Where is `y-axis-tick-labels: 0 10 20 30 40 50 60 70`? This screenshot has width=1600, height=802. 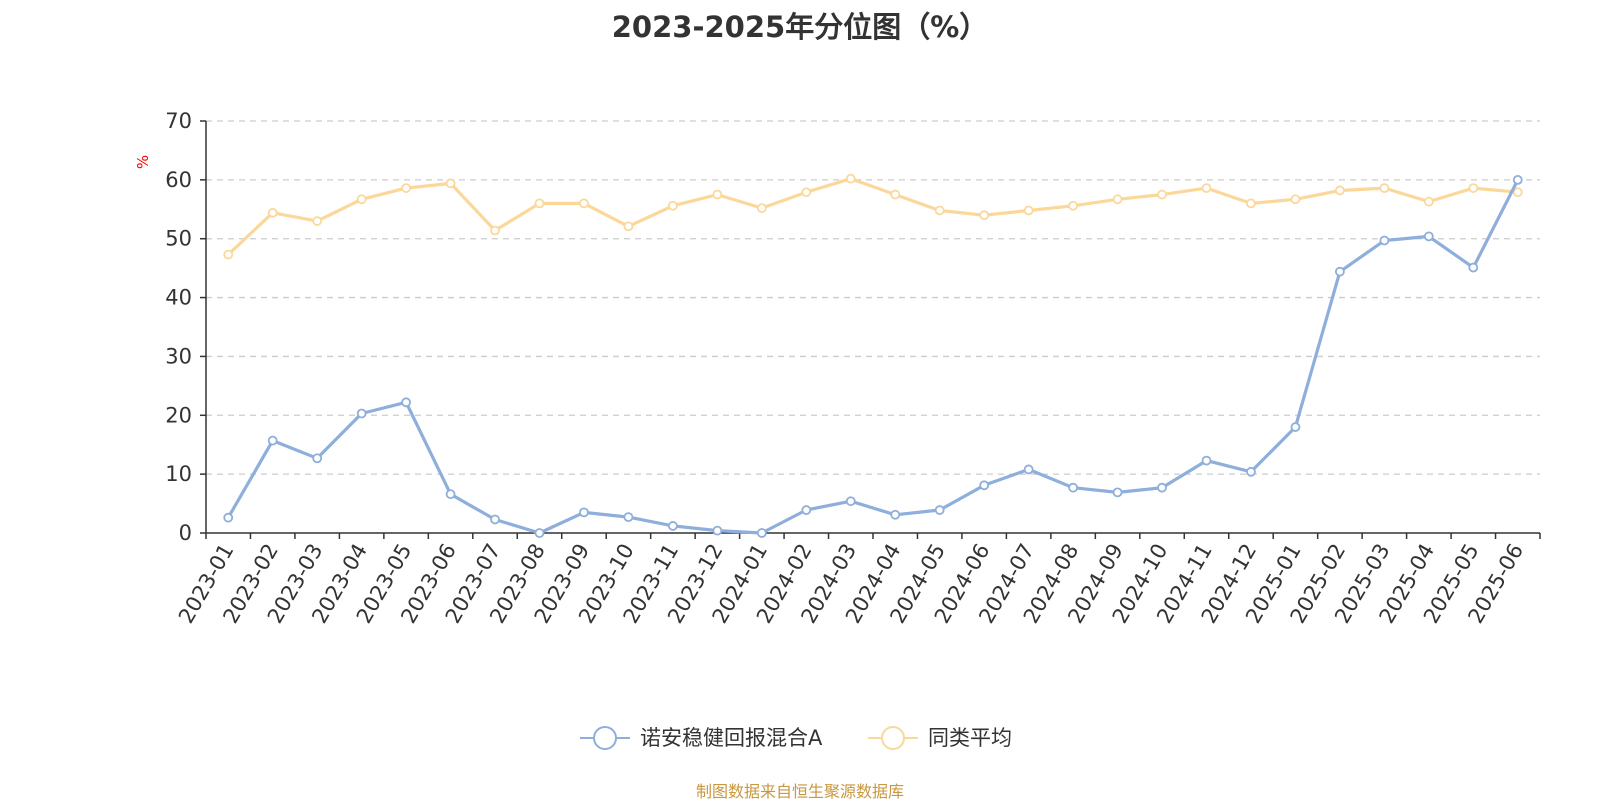 y-axis-tick-labels: 0 10 20 30 40 50 60 70 is located at coordinates (178, 327).